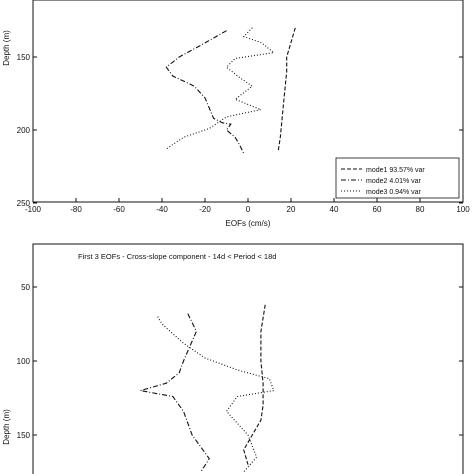 This screenshot has width=474, height=474. I want to click on bottom-y-tick-label: 100, so click(24, 361).